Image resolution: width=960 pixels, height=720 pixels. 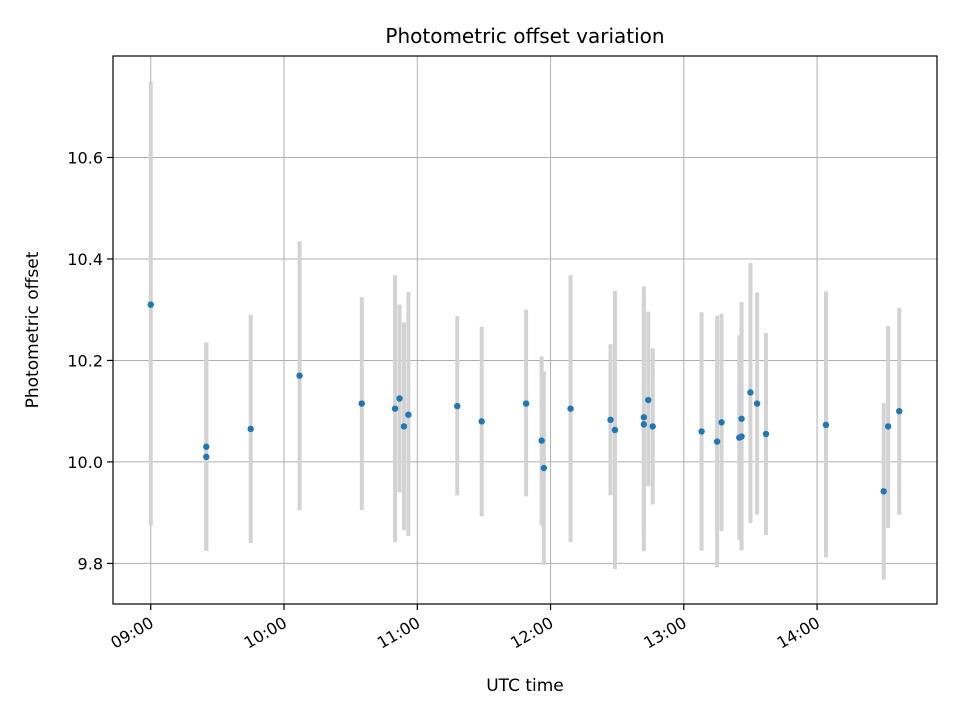 What do you see at coordinates (85, 157) in the screenshot?
I see `y-tick-label: 10.6` at bounding box center [85, 157].